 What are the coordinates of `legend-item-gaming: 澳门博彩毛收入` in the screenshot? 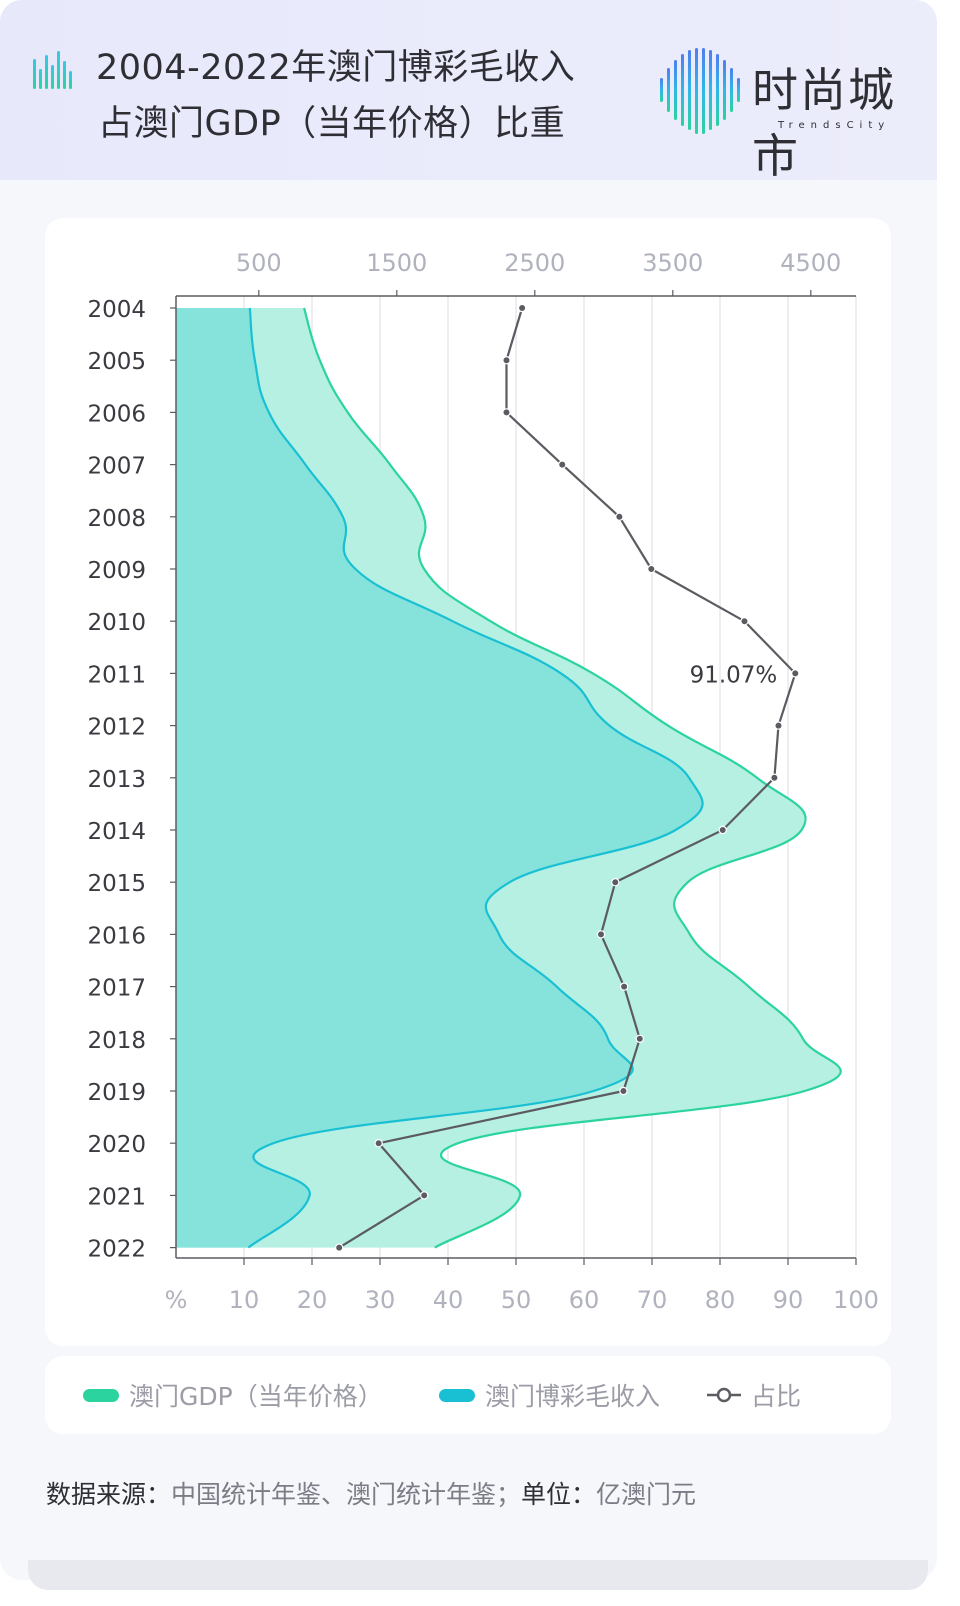 It's located at (550, 1395).